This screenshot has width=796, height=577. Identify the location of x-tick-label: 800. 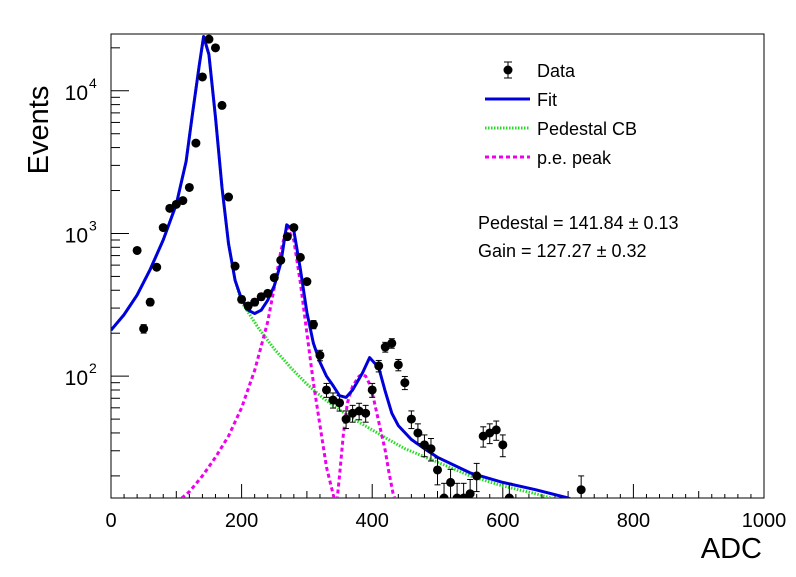
(633, 521).